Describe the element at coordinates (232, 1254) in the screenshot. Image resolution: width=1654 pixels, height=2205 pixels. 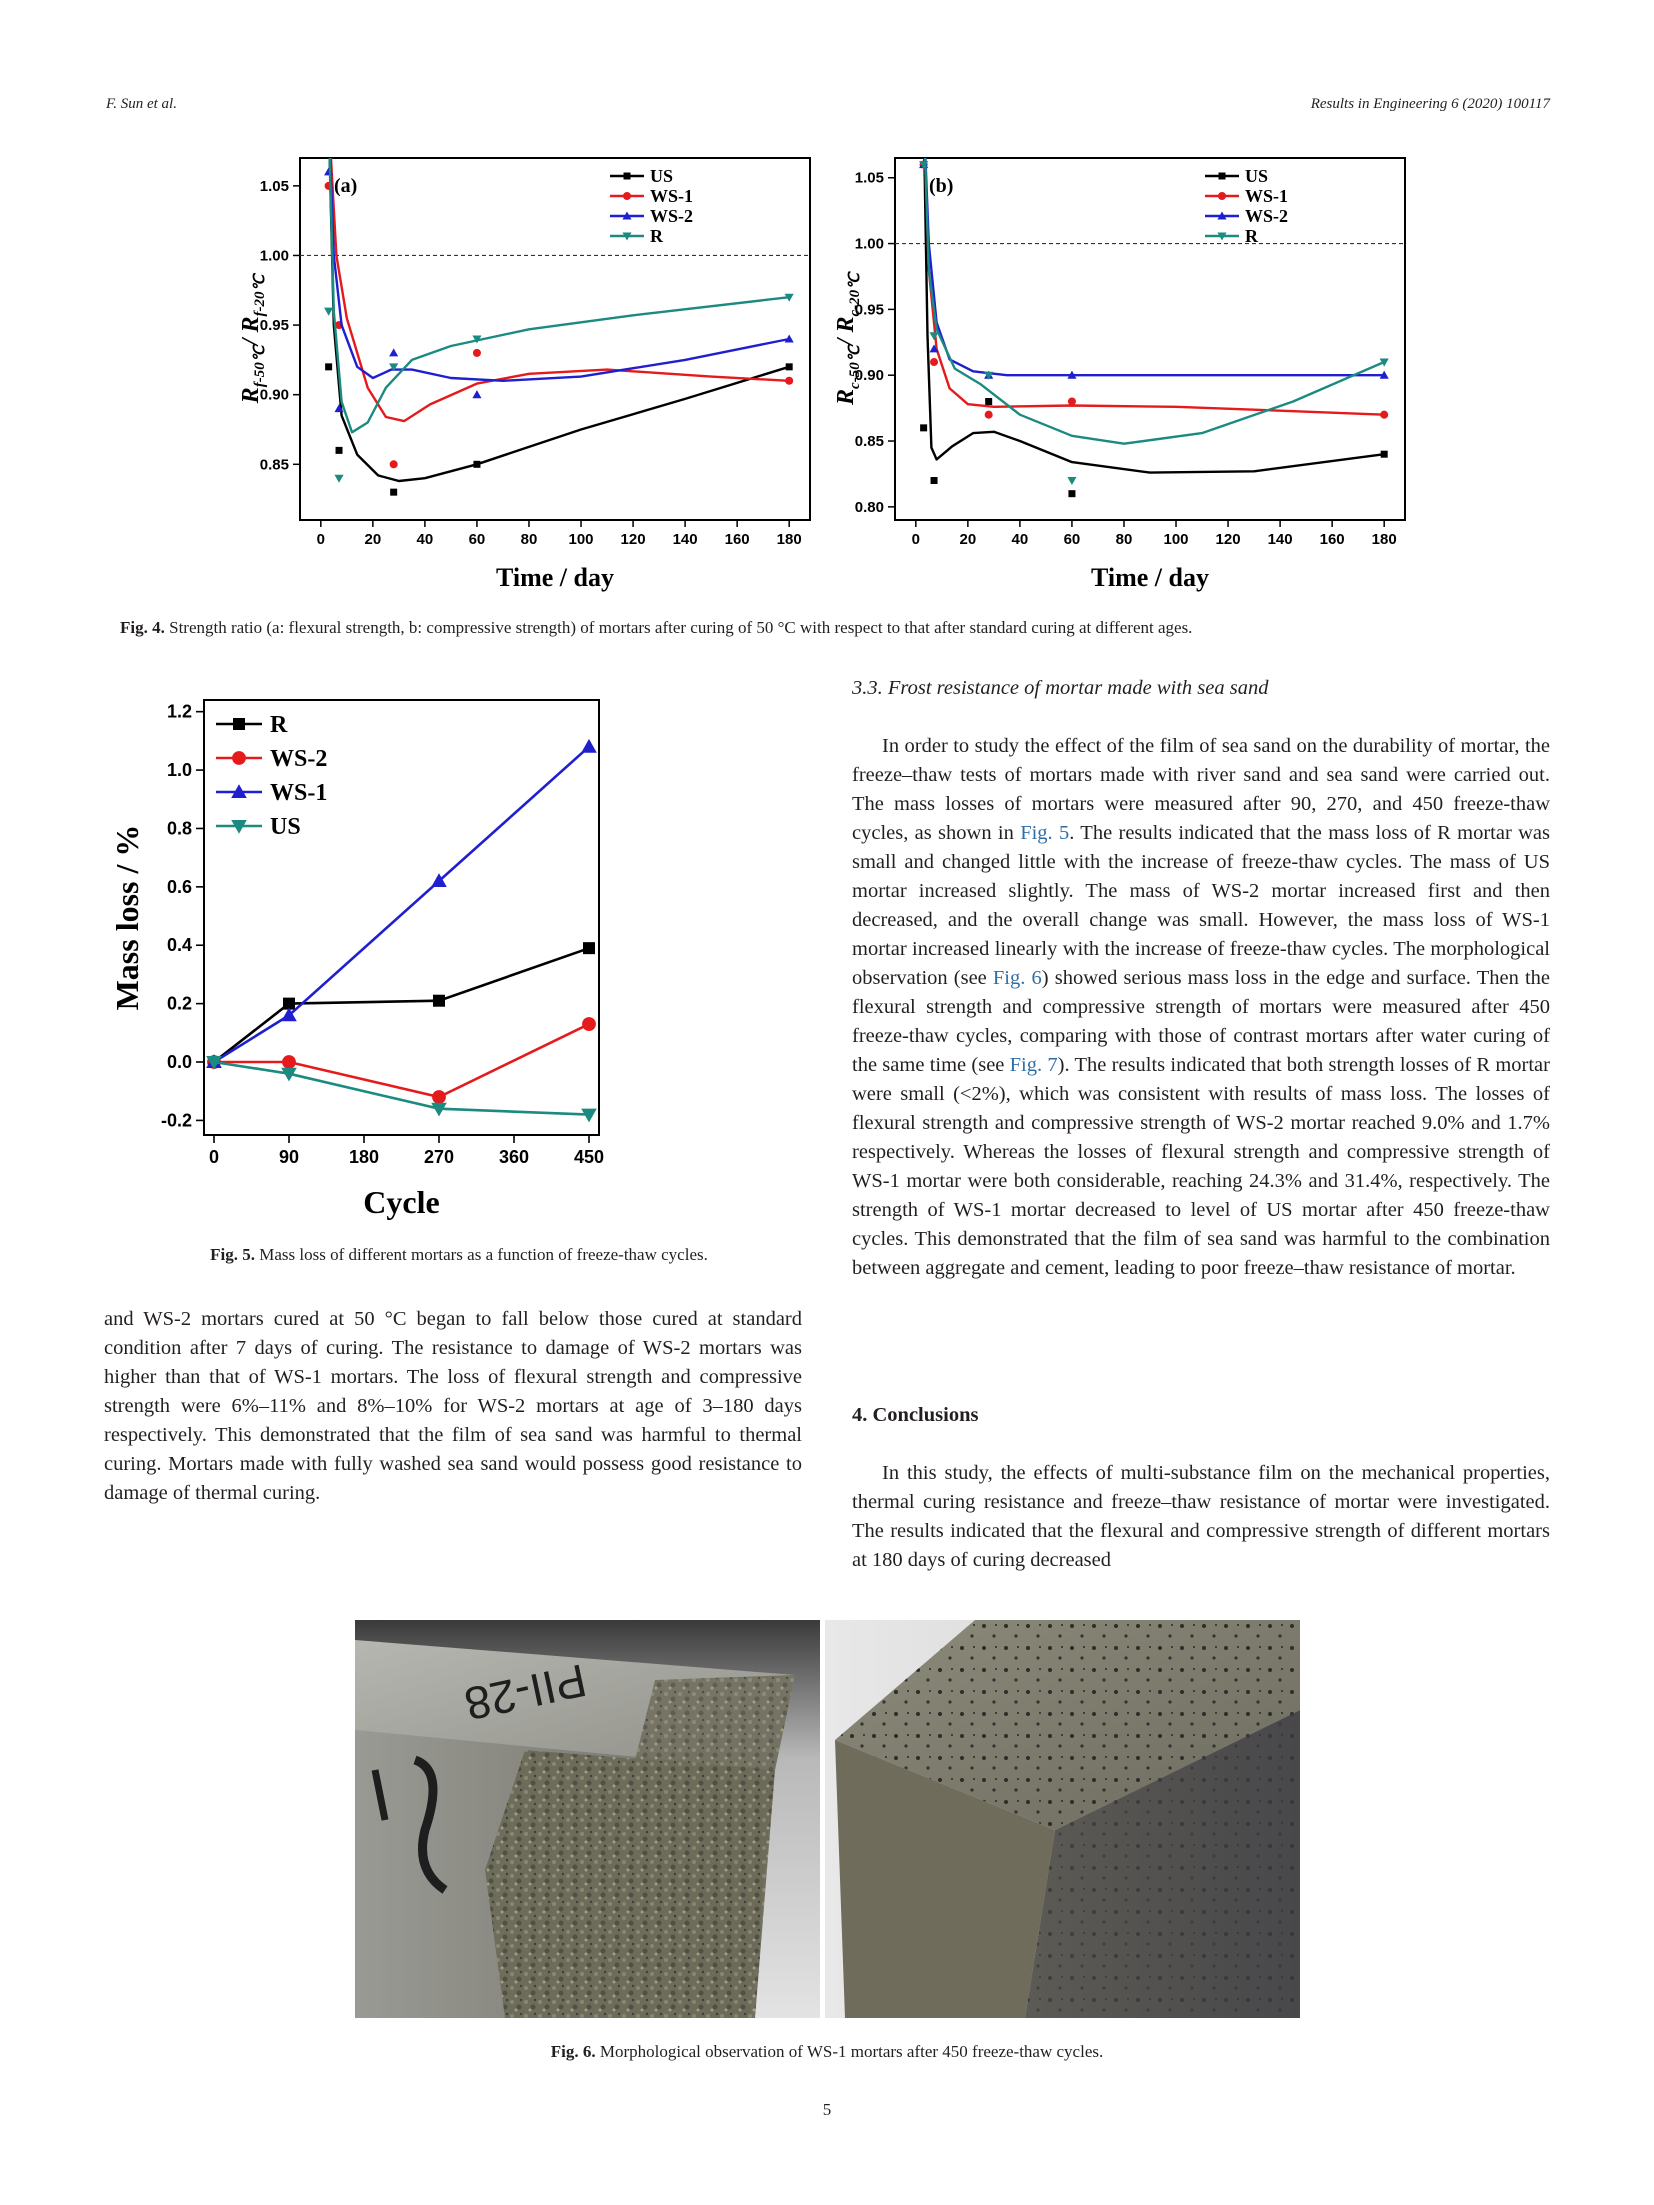
I see `figure-5-caption-label: Fig. 5.` at that location.